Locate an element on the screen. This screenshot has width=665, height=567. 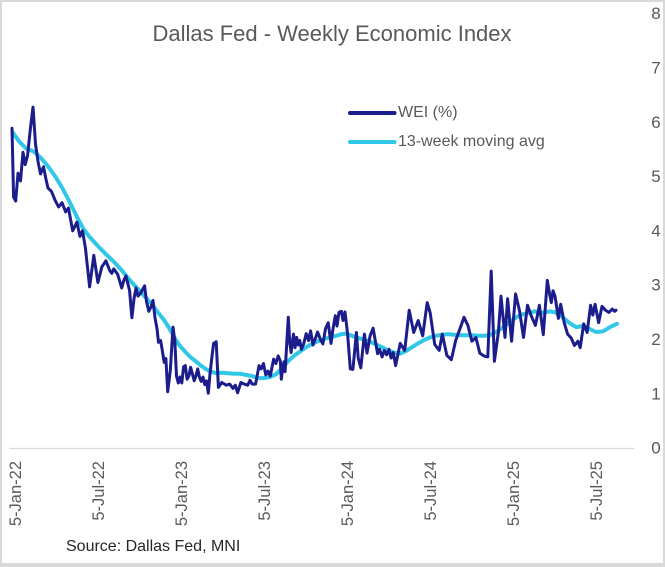
svg-text: 6 is located at coordinates (655, 122).